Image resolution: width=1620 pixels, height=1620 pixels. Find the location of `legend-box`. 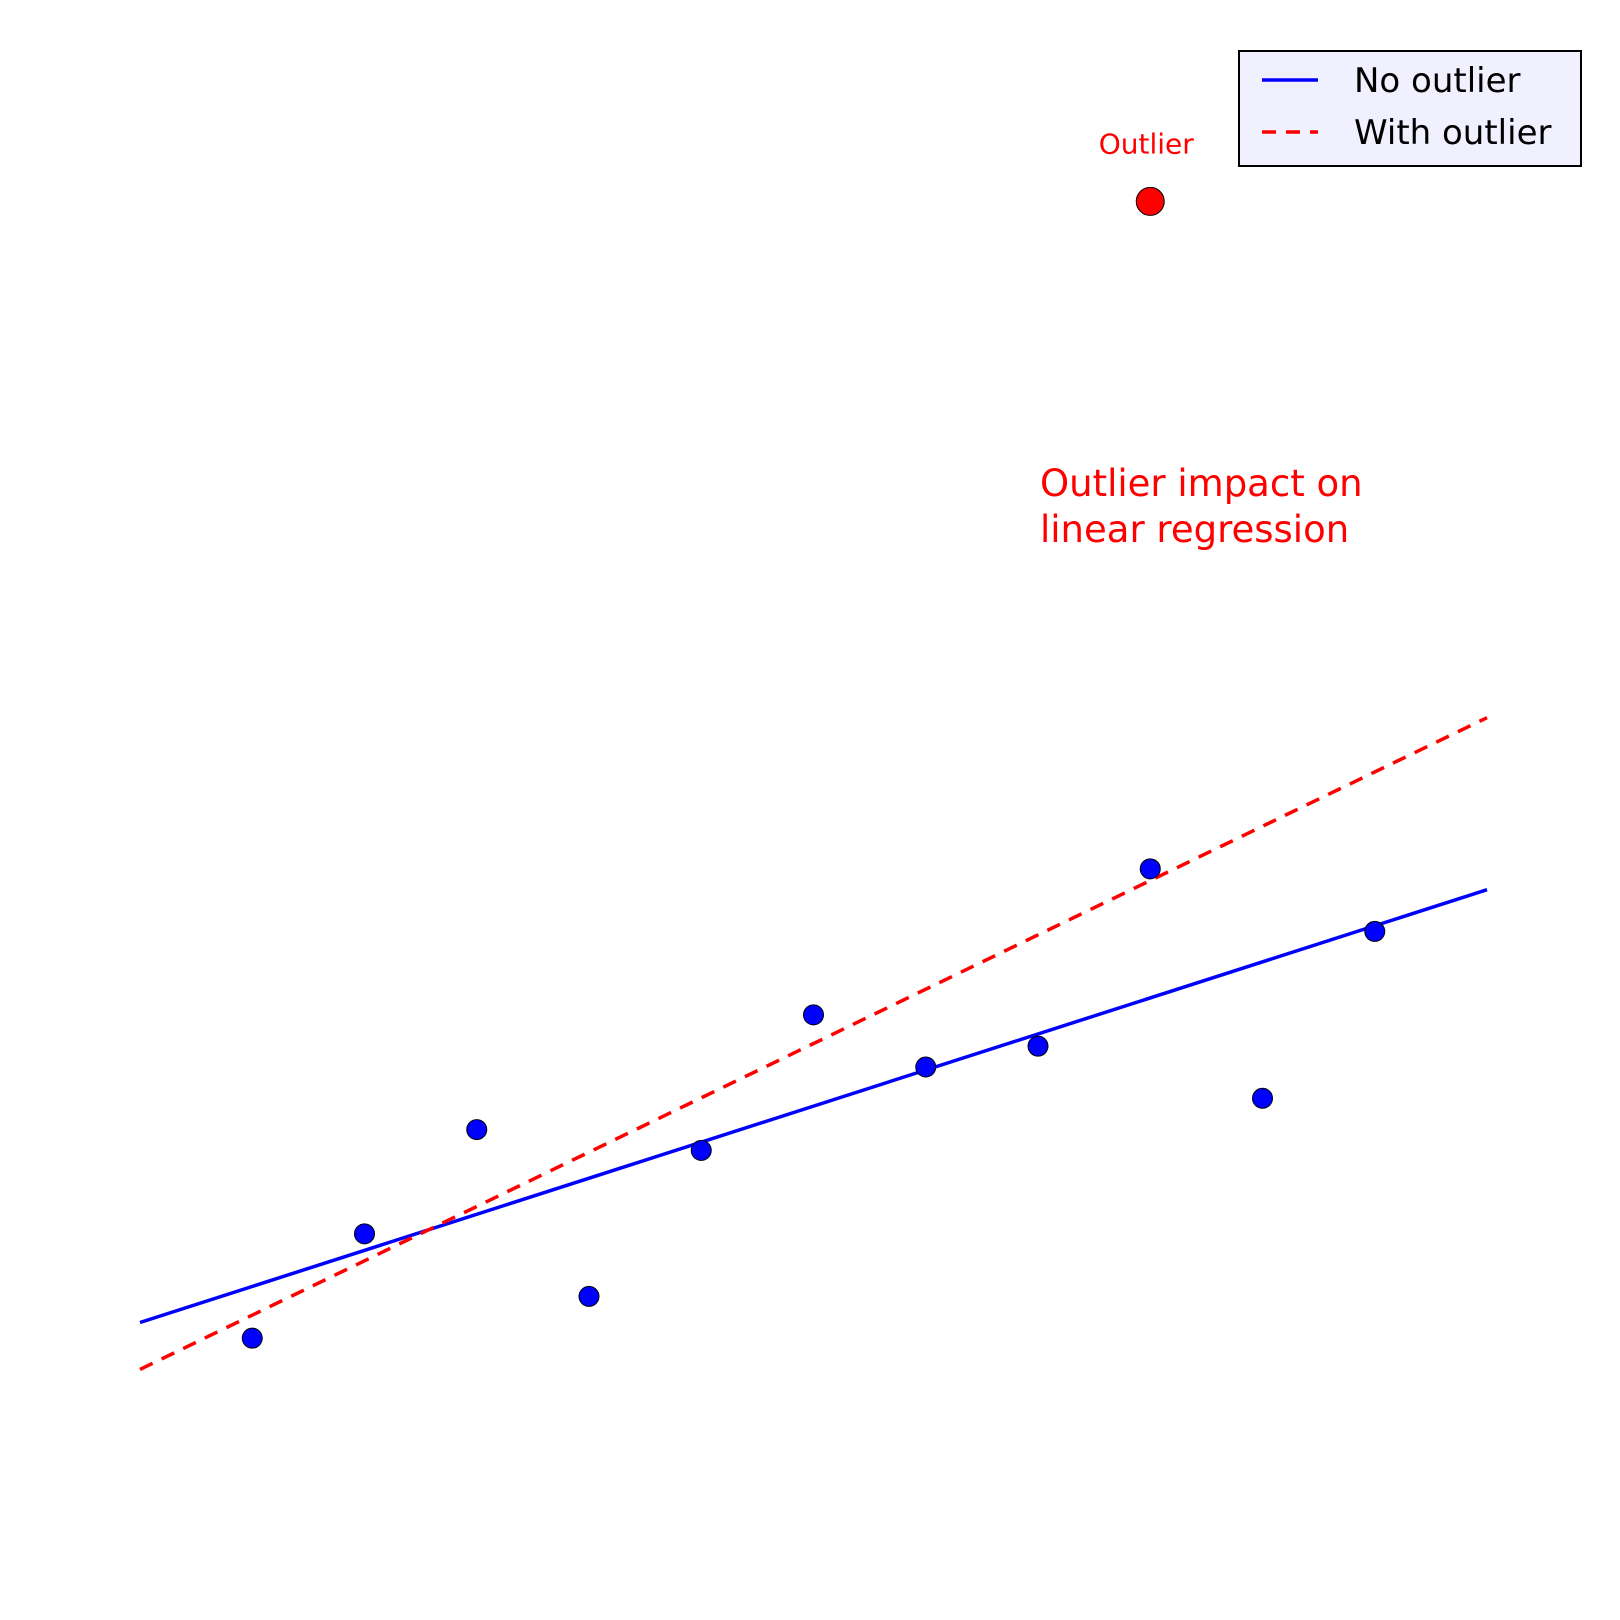

legend-box is located at coordinates (1410, 108).